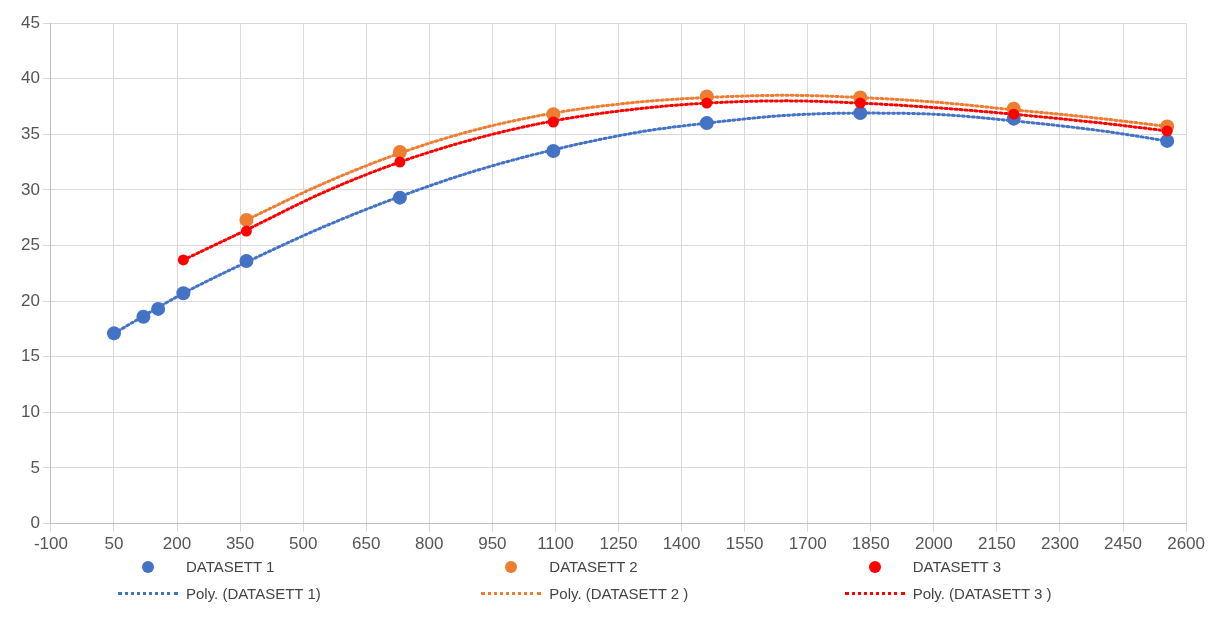 This screenshot has height=631, width=1223. I want to click on x-tick-label: 2450, so click(1123, 544).